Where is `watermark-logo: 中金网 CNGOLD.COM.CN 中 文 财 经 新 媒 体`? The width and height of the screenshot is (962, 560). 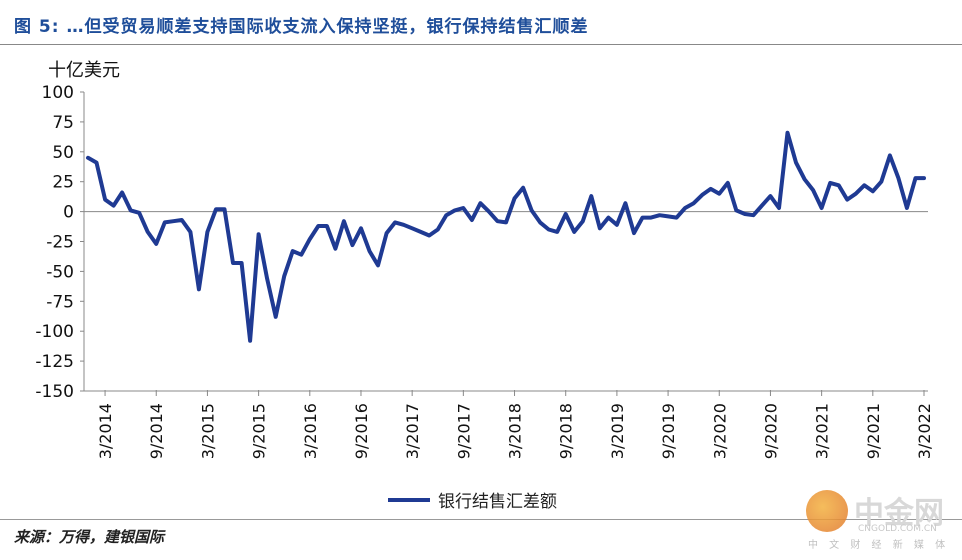 watermark-logo: 中金网 CNGOLD.COM.CN 中 文 财 经 新 媒 体 is located at coordinates (881, 519).